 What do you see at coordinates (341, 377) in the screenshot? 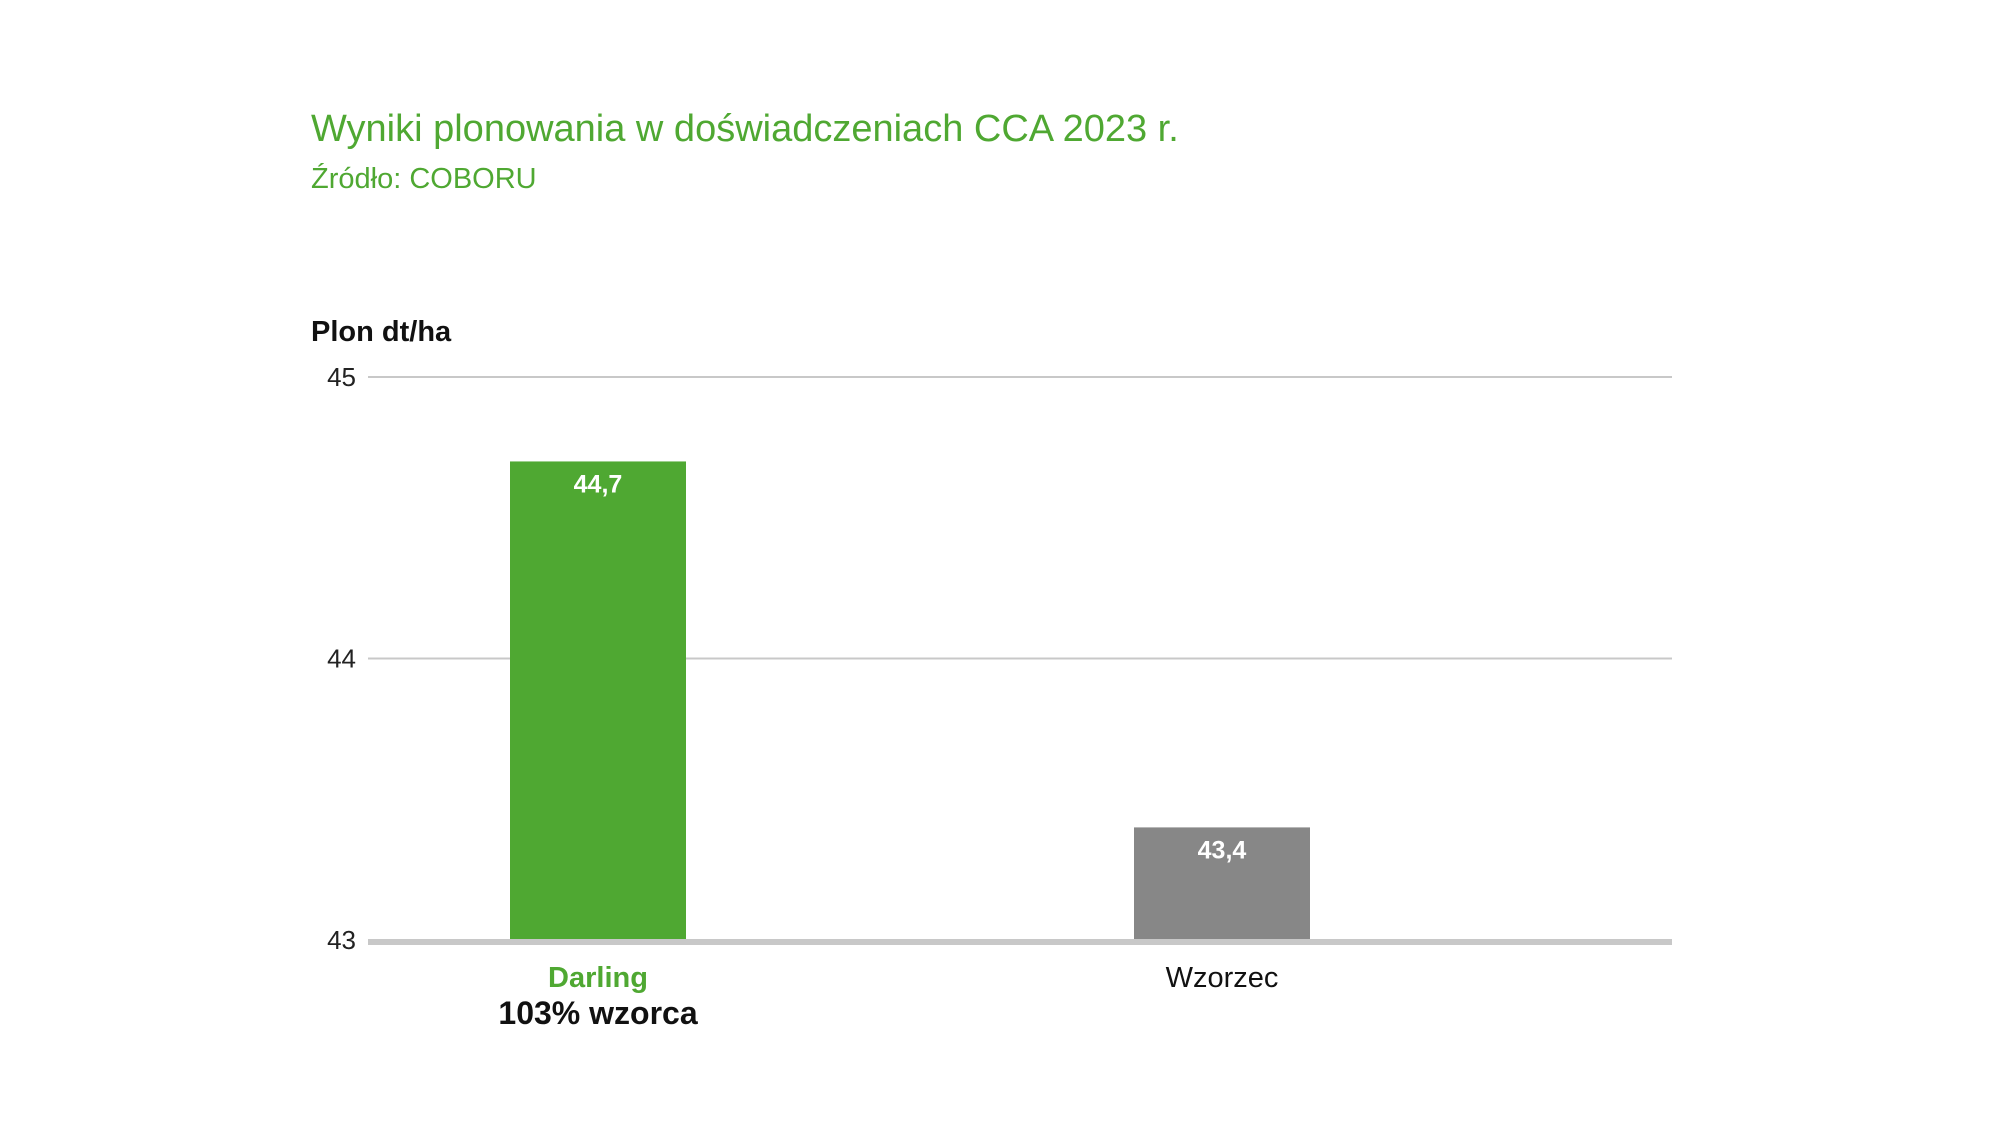
I see `y-tick-label: 45` at bounding box center [341, 377].